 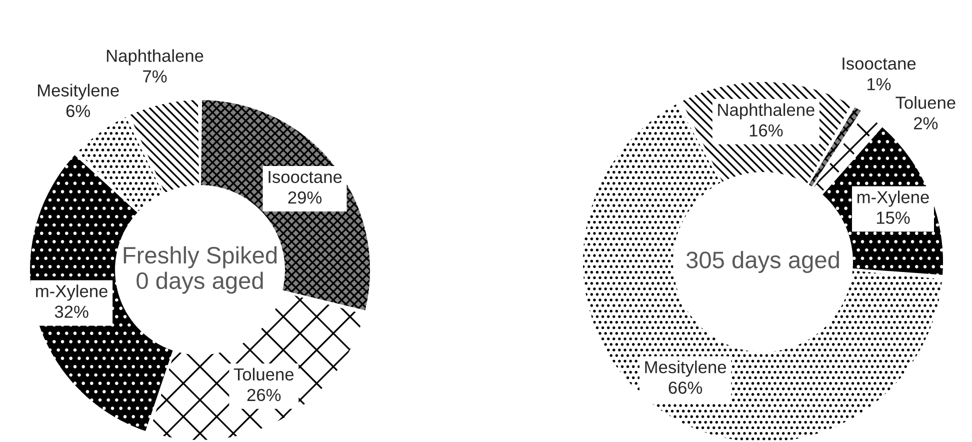 I want to click on text: 305 days aged, so click(x=762, y=262).